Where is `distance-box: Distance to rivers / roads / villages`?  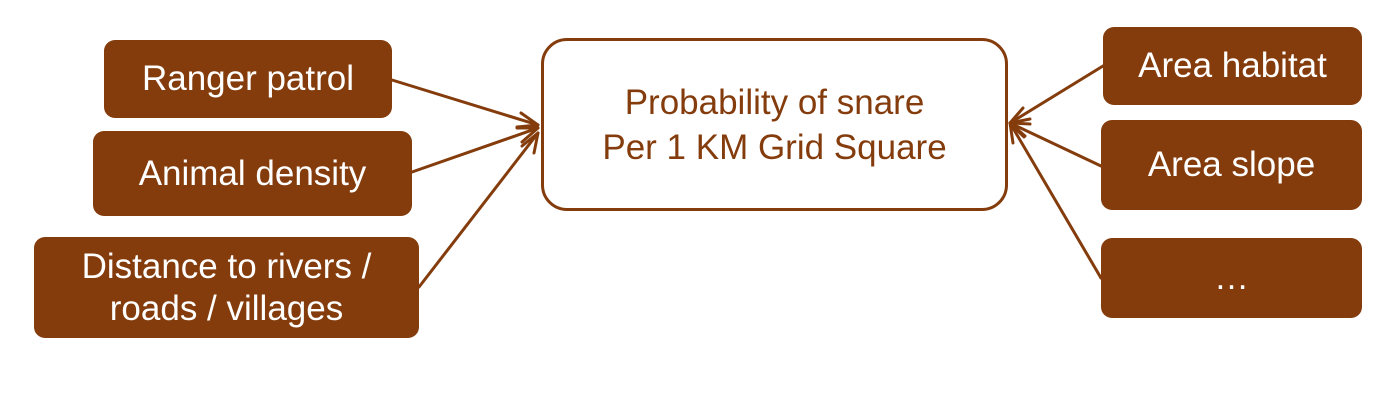
distance-box: Distance to rivers / roads / villages is located at coordinates (226, 287).